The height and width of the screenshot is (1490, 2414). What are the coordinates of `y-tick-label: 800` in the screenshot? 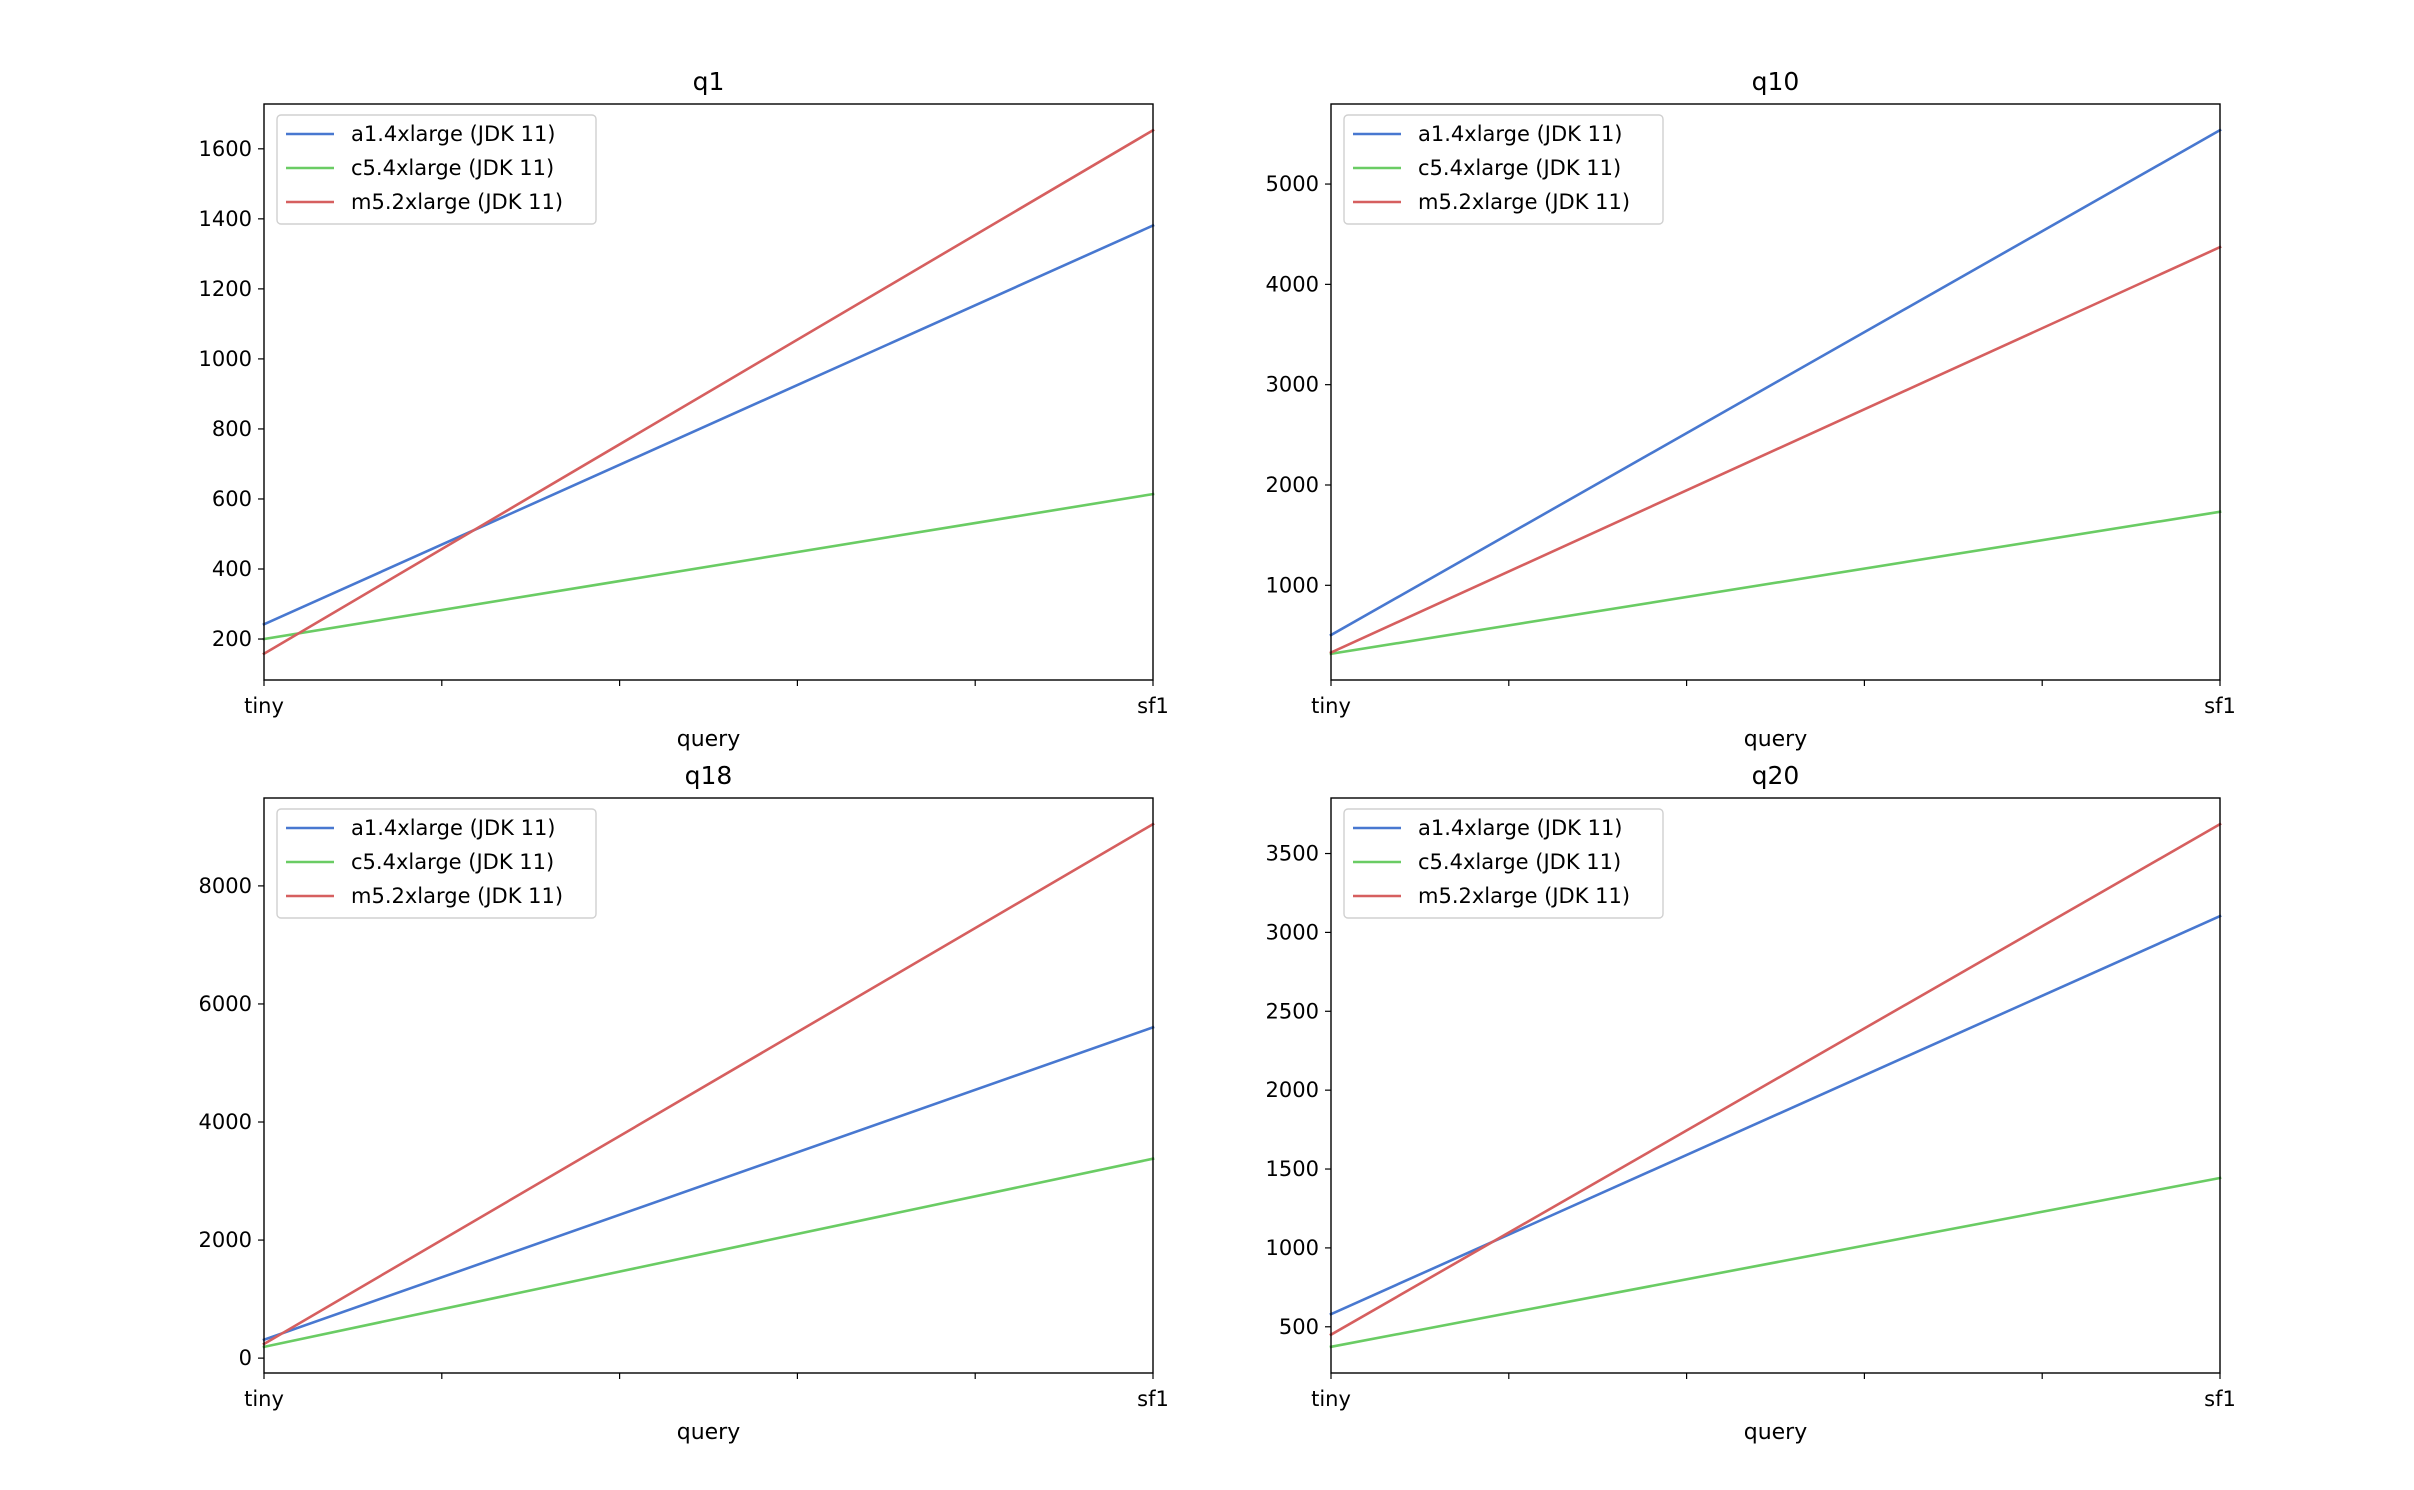 It's located at (232, 429).